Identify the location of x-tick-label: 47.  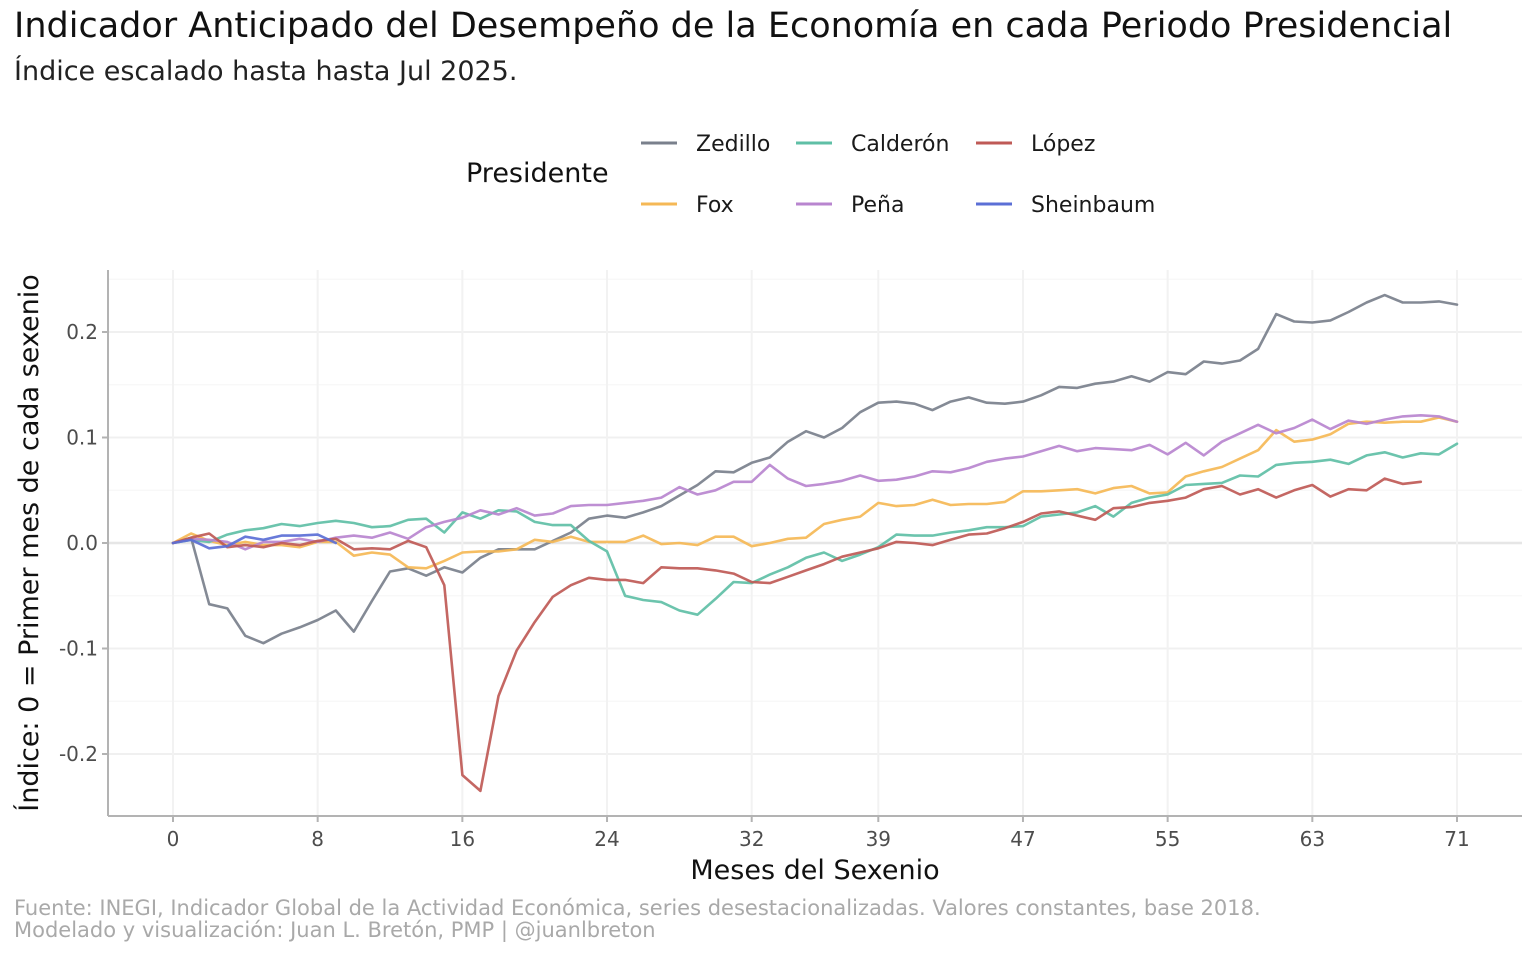
(1022, 839).